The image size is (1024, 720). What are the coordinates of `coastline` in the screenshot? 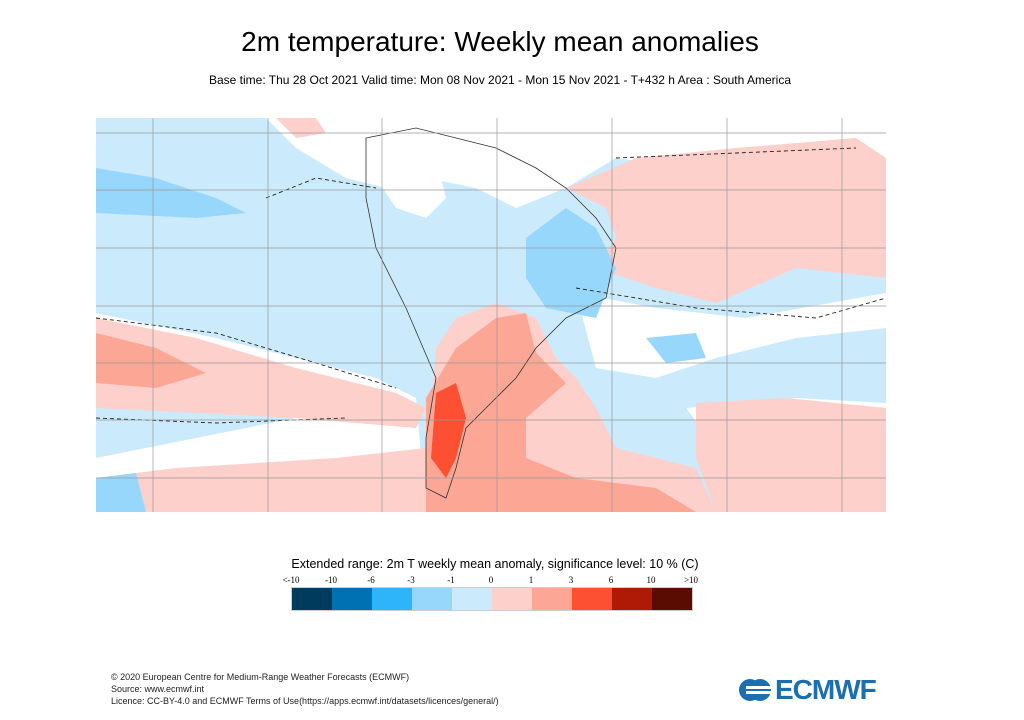 It's located at (491, 313).